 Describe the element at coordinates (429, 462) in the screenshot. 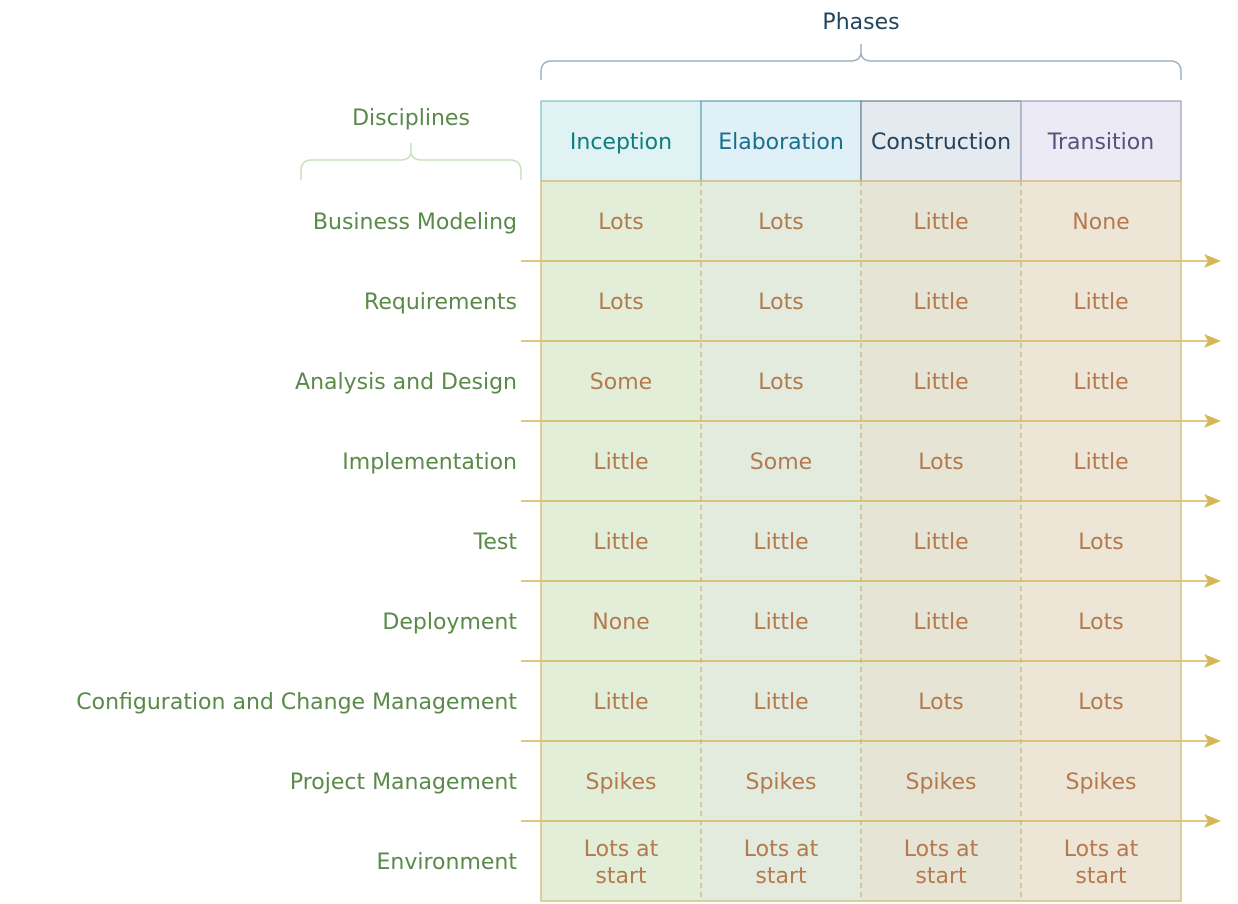

I see `discipline-label: Implementation` at that location.